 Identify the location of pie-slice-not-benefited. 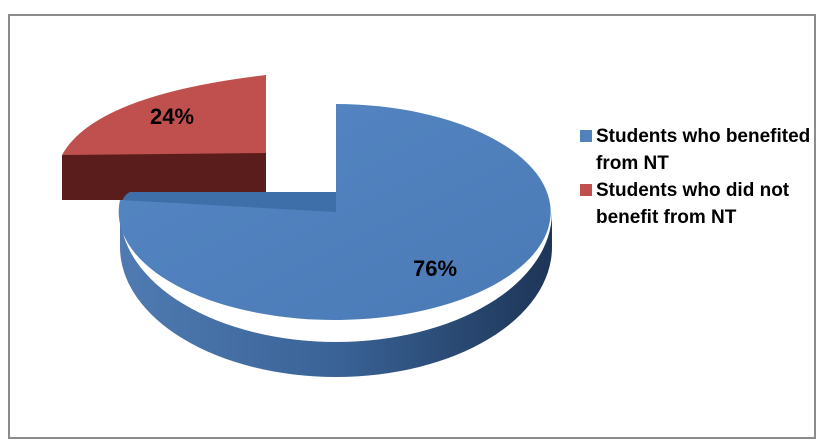
(164, 137).